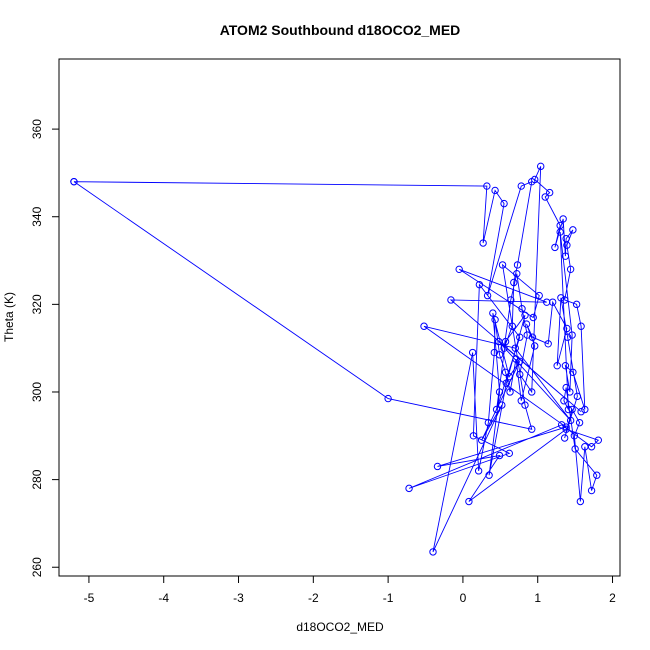  What do you see at coordinates (350, 590) in the screenshot?
I see `x-axis: -5 -4 -3 -2 -1 0 1 2` at bounding box center [350, 590].